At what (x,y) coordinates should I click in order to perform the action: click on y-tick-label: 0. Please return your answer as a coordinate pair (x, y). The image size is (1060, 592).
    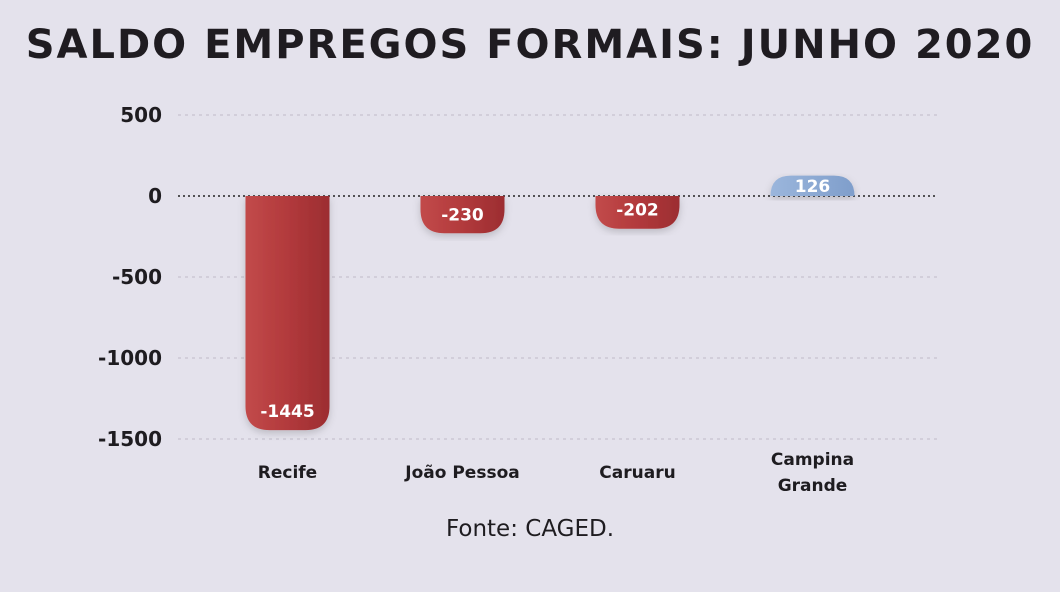
    Looking at the image, I should click on (155, 196).